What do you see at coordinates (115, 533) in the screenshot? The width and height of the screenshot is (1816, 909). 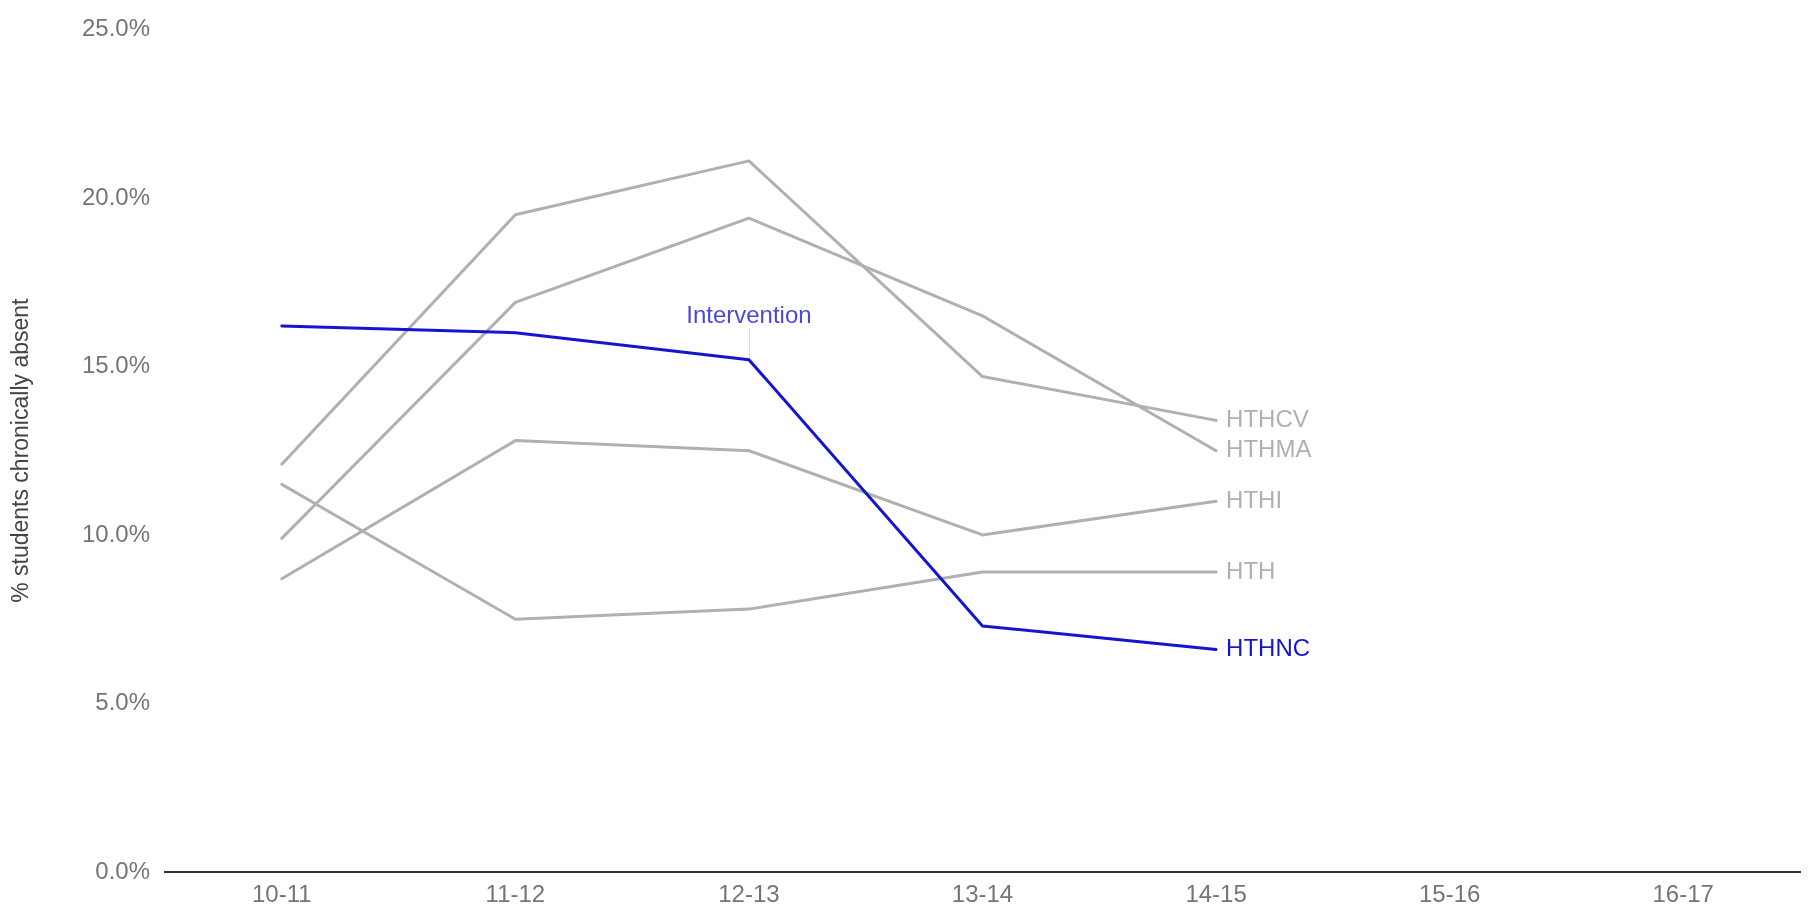 I see `y-tick-label: 10.0%` at bounding box center [115, 533].